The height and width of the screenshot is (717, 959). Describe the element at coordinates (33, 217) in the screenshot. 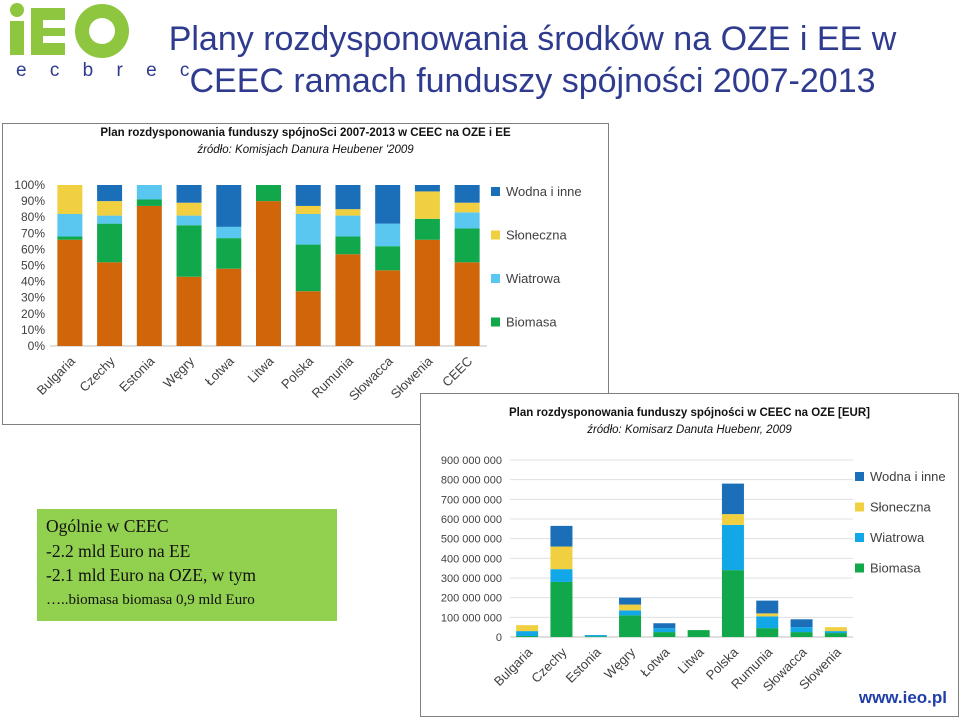

I see `y-tick-label: 80%` at that location.